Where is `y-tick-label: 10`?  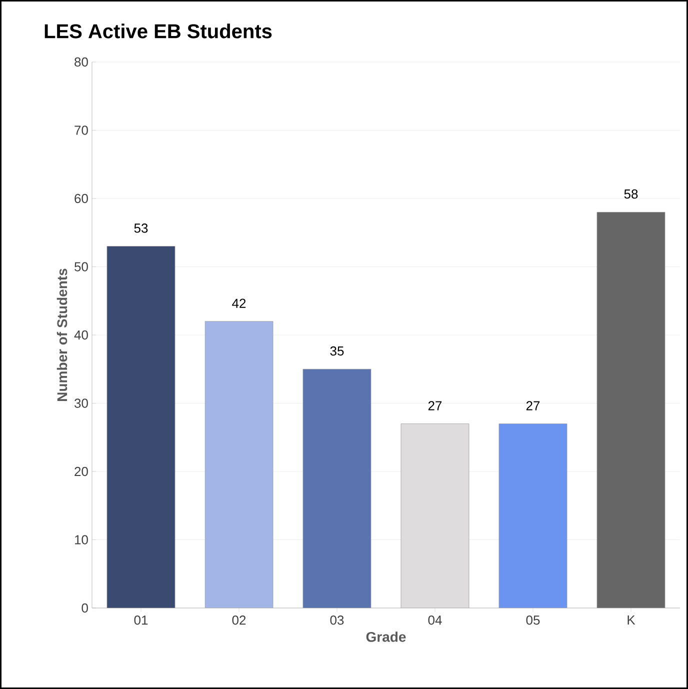 y-tick-label: 10 is located at coordinates (81, 539).